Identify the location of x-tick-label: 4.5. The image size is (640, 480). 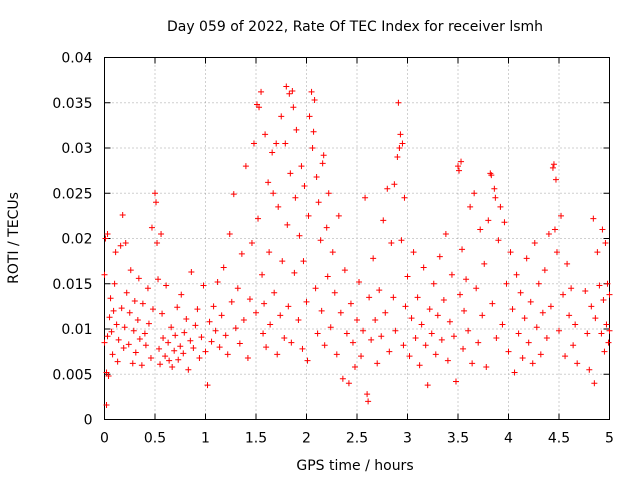
(559, 439).